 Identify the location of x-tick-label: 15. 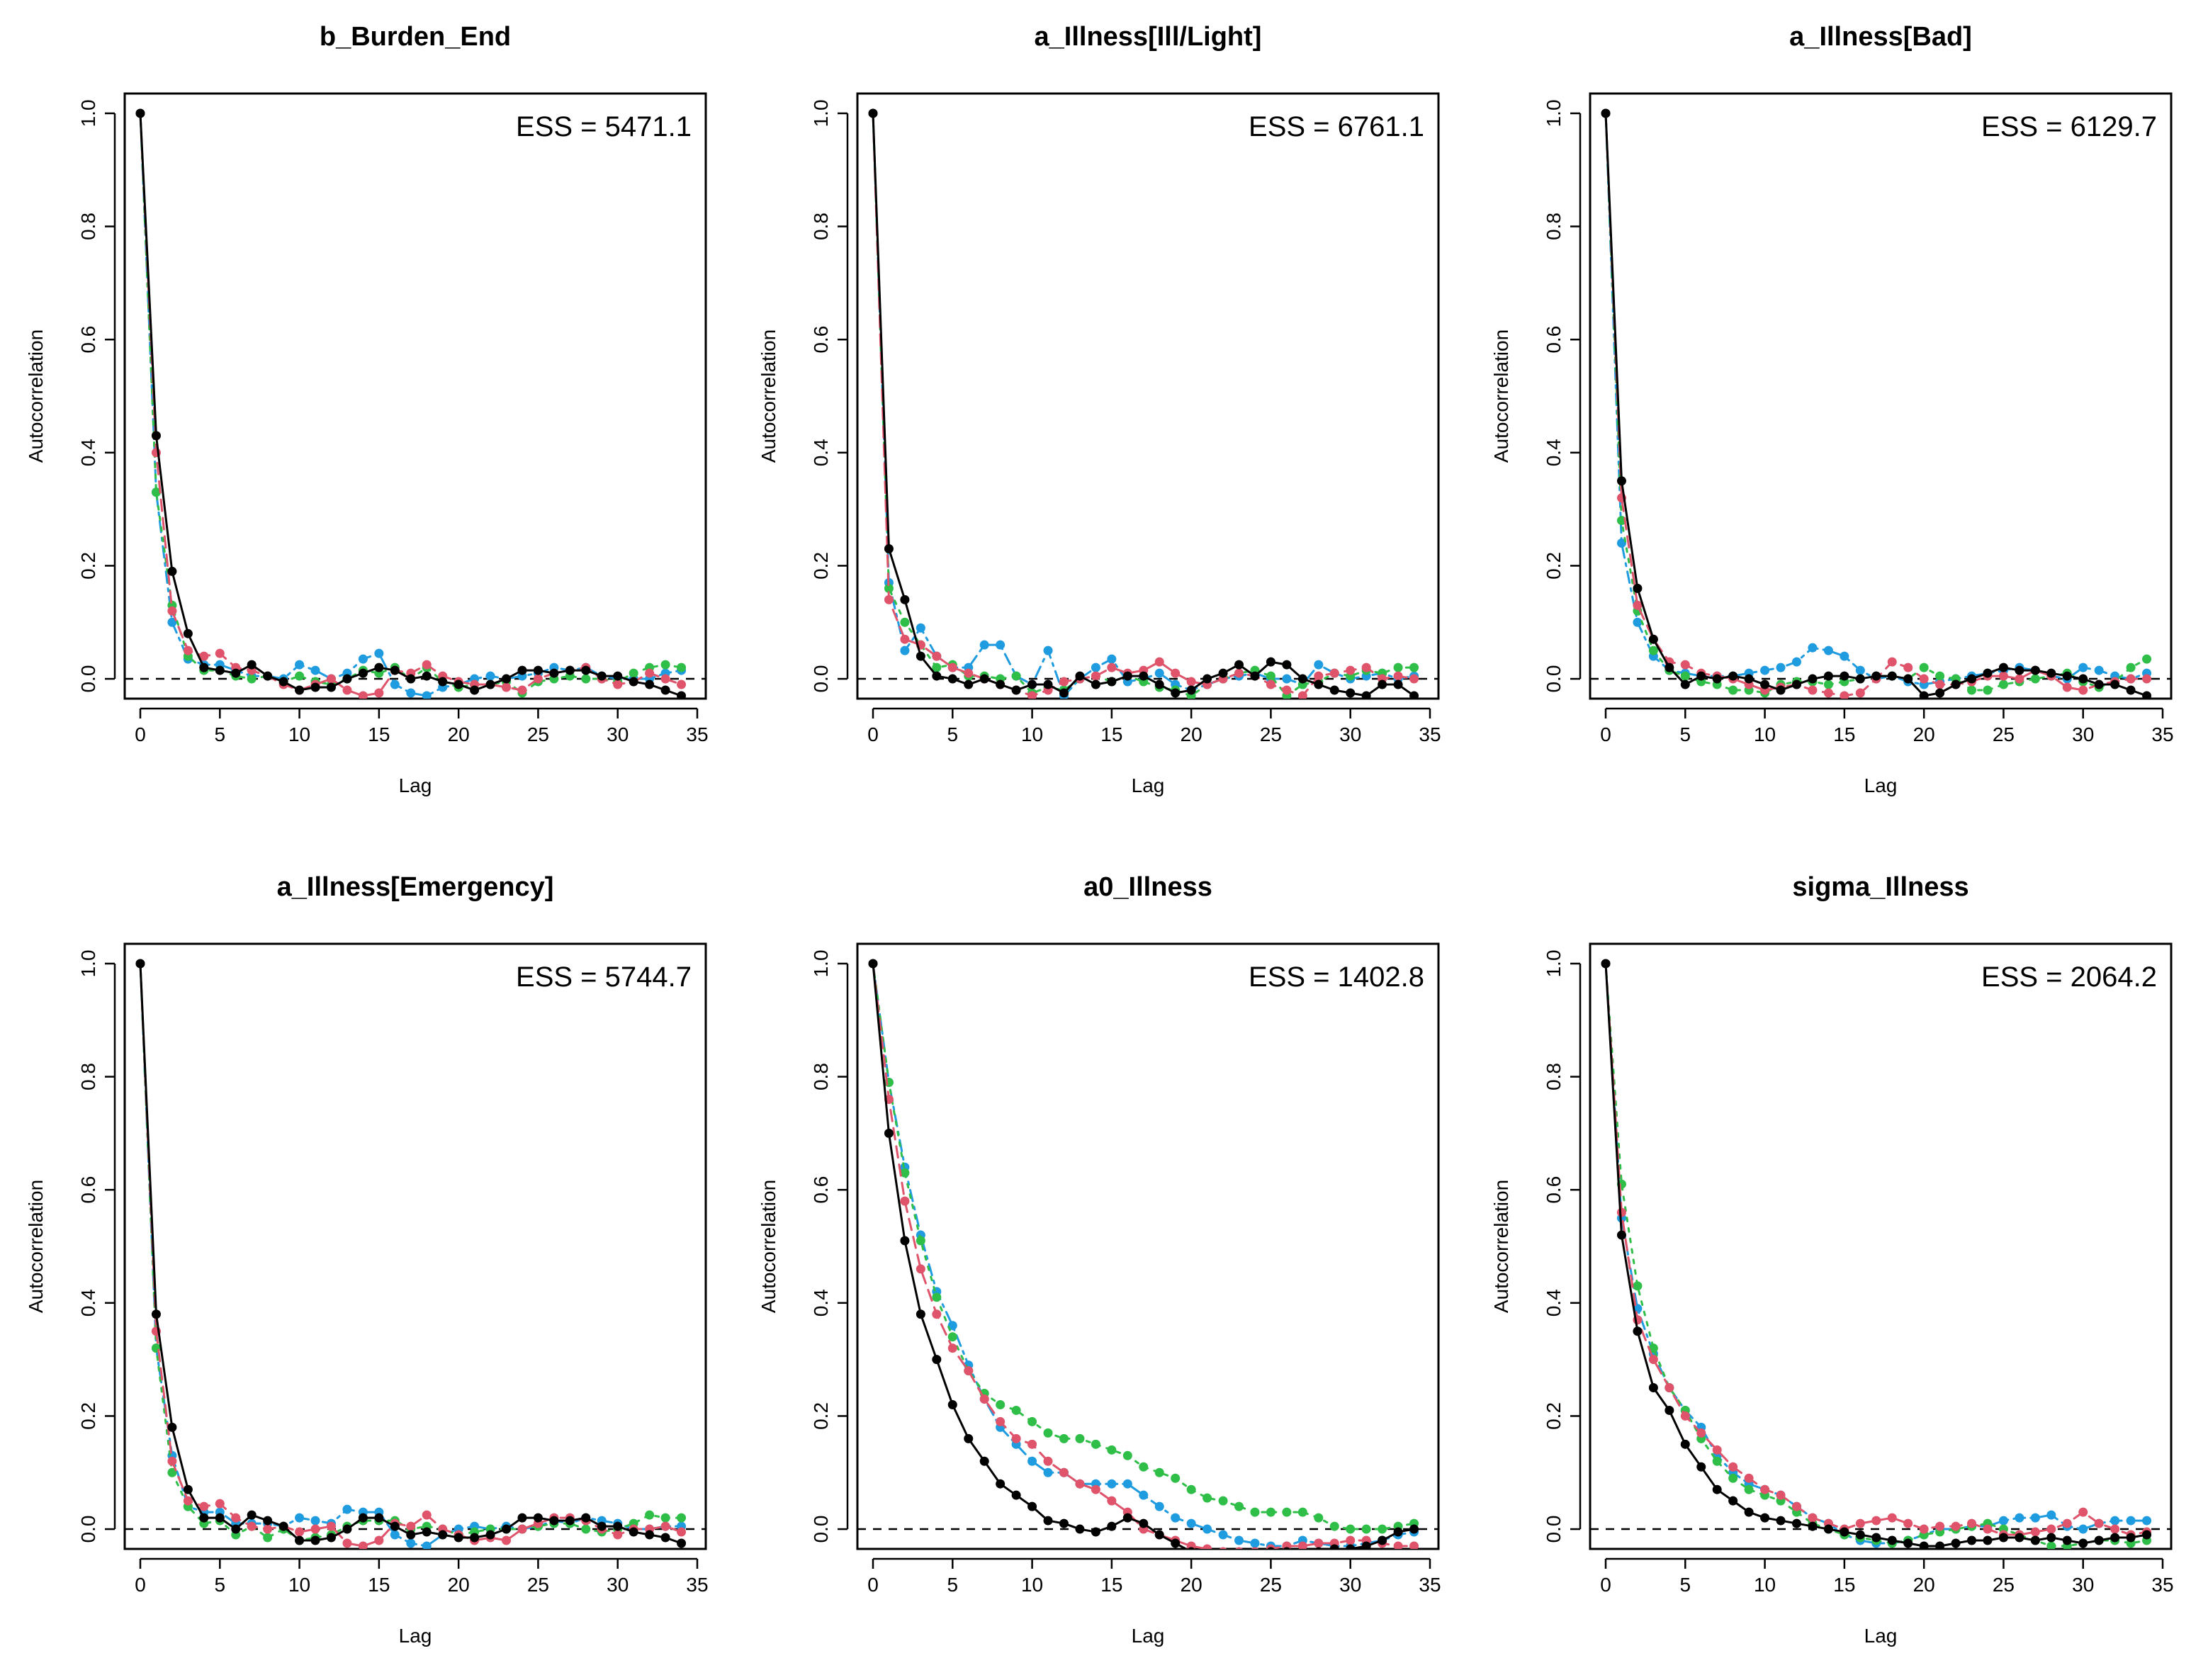
(379, 1585).